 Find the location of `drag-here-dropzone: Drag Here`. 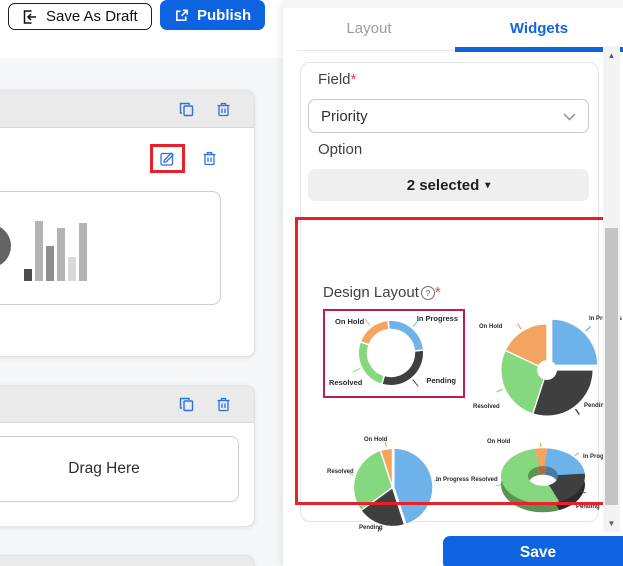

drag-here-dropzone: Drag Here is located at coordinates (119, 469).